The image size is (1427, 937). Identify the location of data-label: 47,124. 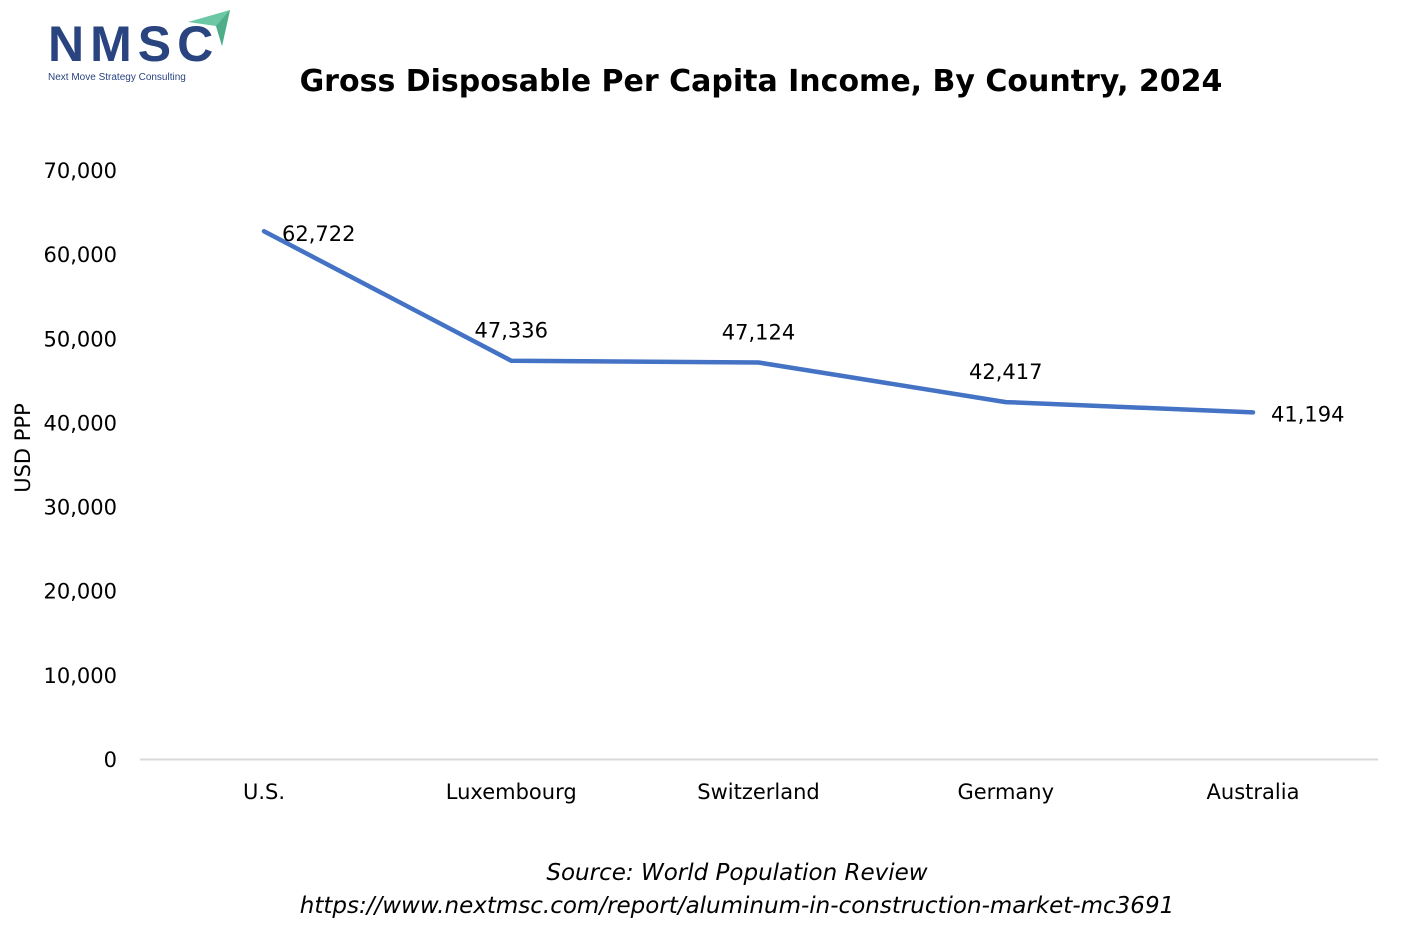
(758, 332).